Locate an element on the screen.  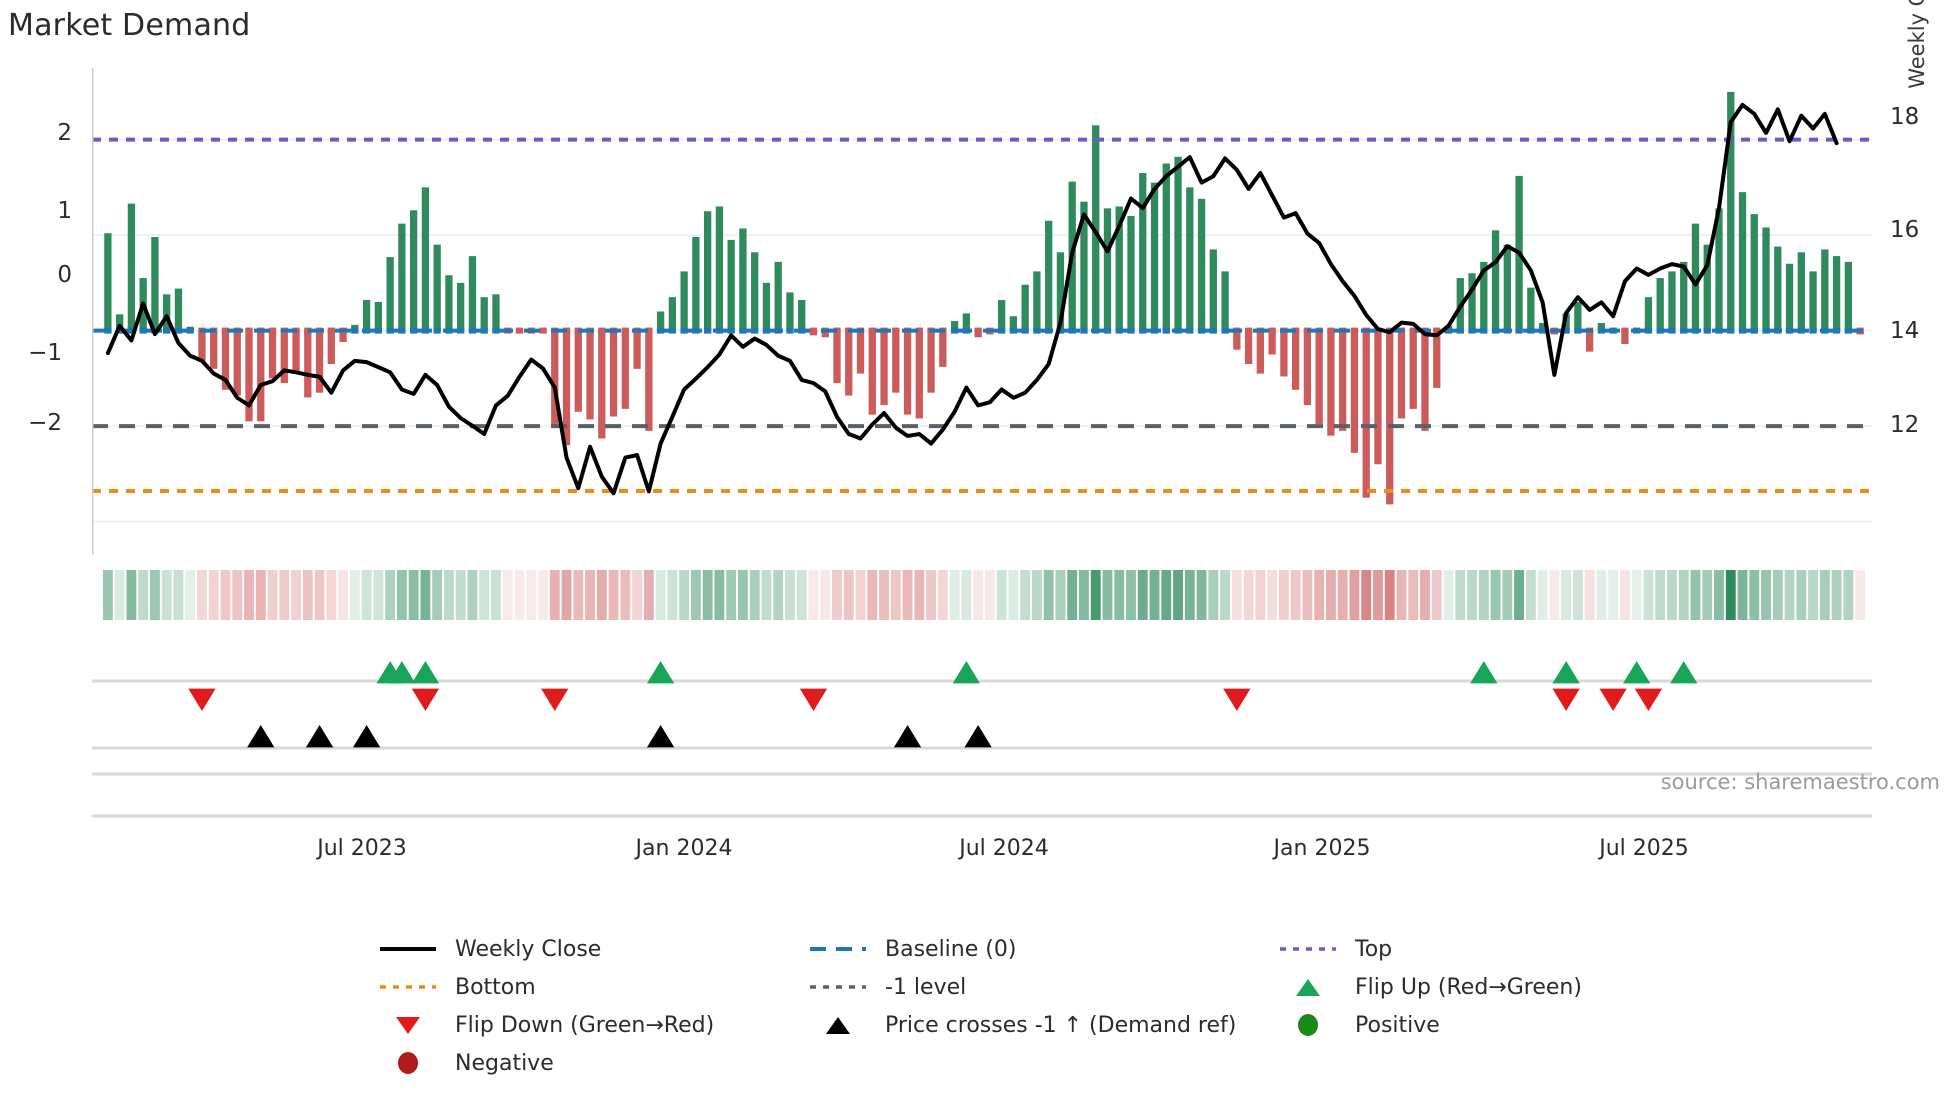
y-tick-right-0: 18 is located at coordinates (1905, 117).